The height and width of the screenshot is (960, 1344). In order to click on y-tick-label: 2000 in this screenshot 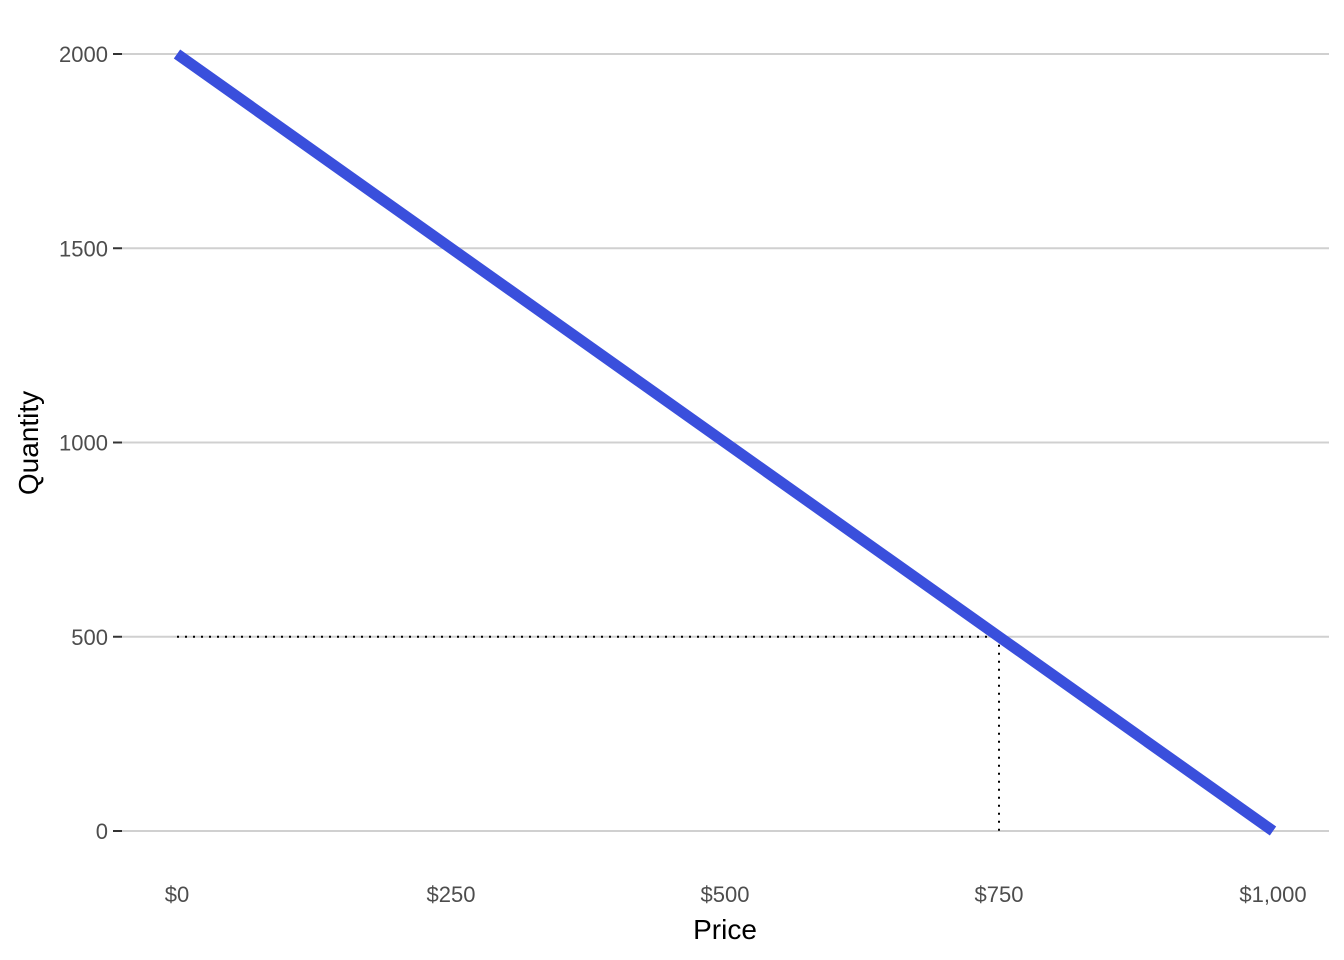, I will do `click(83, 54)`.